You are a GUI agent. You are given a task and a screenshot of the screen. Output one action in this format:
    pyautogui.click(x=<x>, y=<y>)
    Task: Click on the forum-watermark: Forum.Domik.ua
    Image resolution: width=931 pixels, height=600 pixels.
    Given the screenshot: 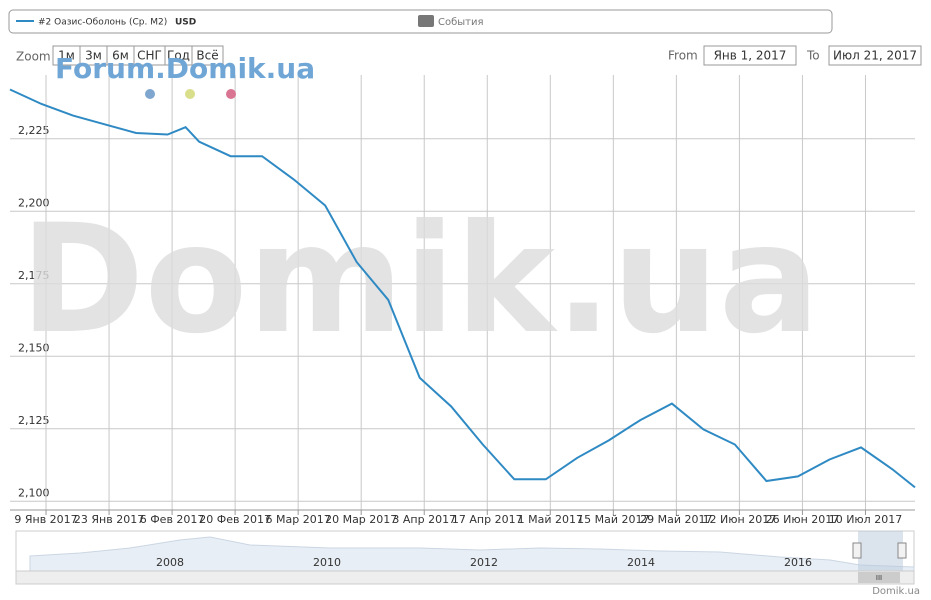 What is the action you would take?
    pyautogui.click(x=185, y=68)
    